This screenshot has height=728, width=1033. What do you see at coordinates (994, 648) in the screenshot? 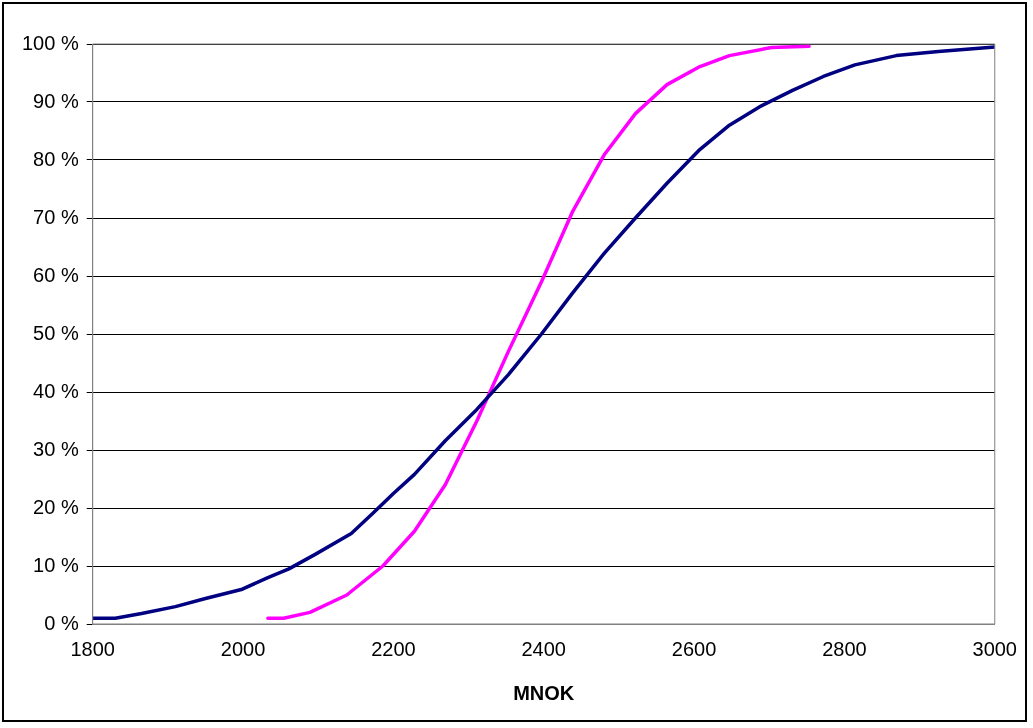
I see `x-tick-label: 3000` at bounding box center [994, 648].